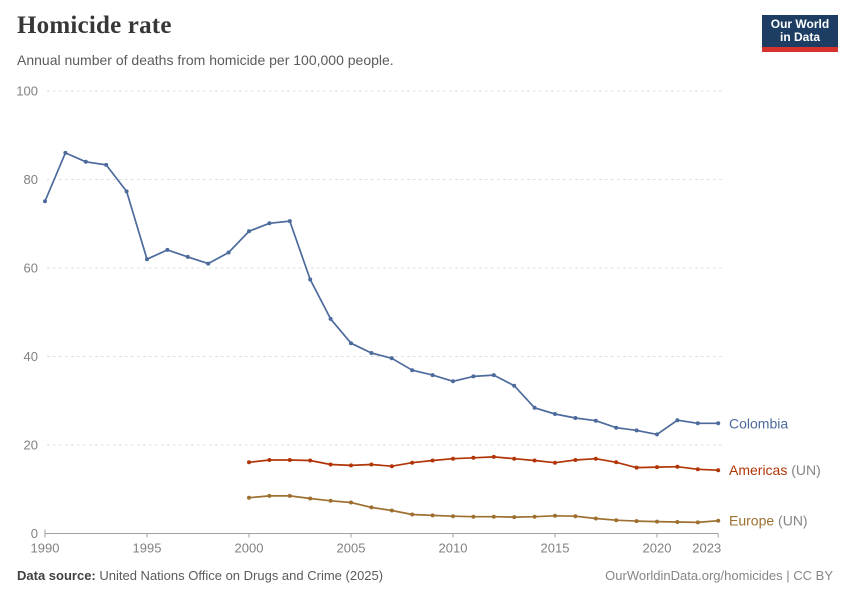  What do you see at coordinates (555, 548) in the screenshot?
I see `x-tick-label-2015: 2015` at bounding box center [555, 548].